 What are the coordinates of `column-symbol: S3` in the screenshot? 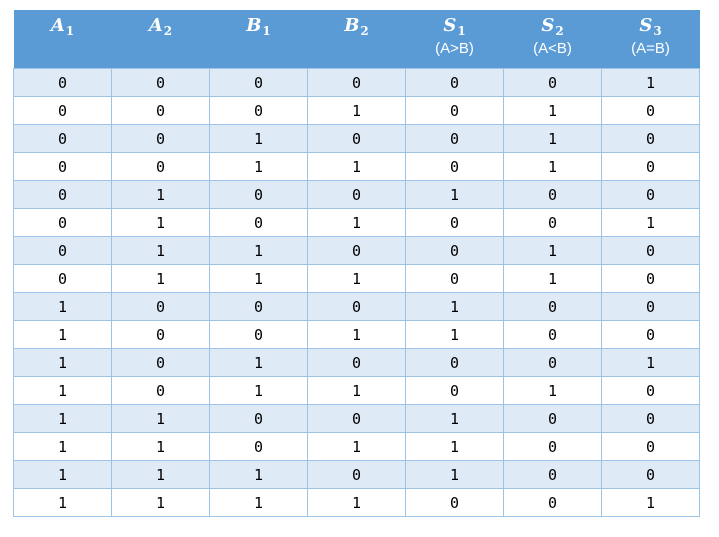 It's located at (651, 26).